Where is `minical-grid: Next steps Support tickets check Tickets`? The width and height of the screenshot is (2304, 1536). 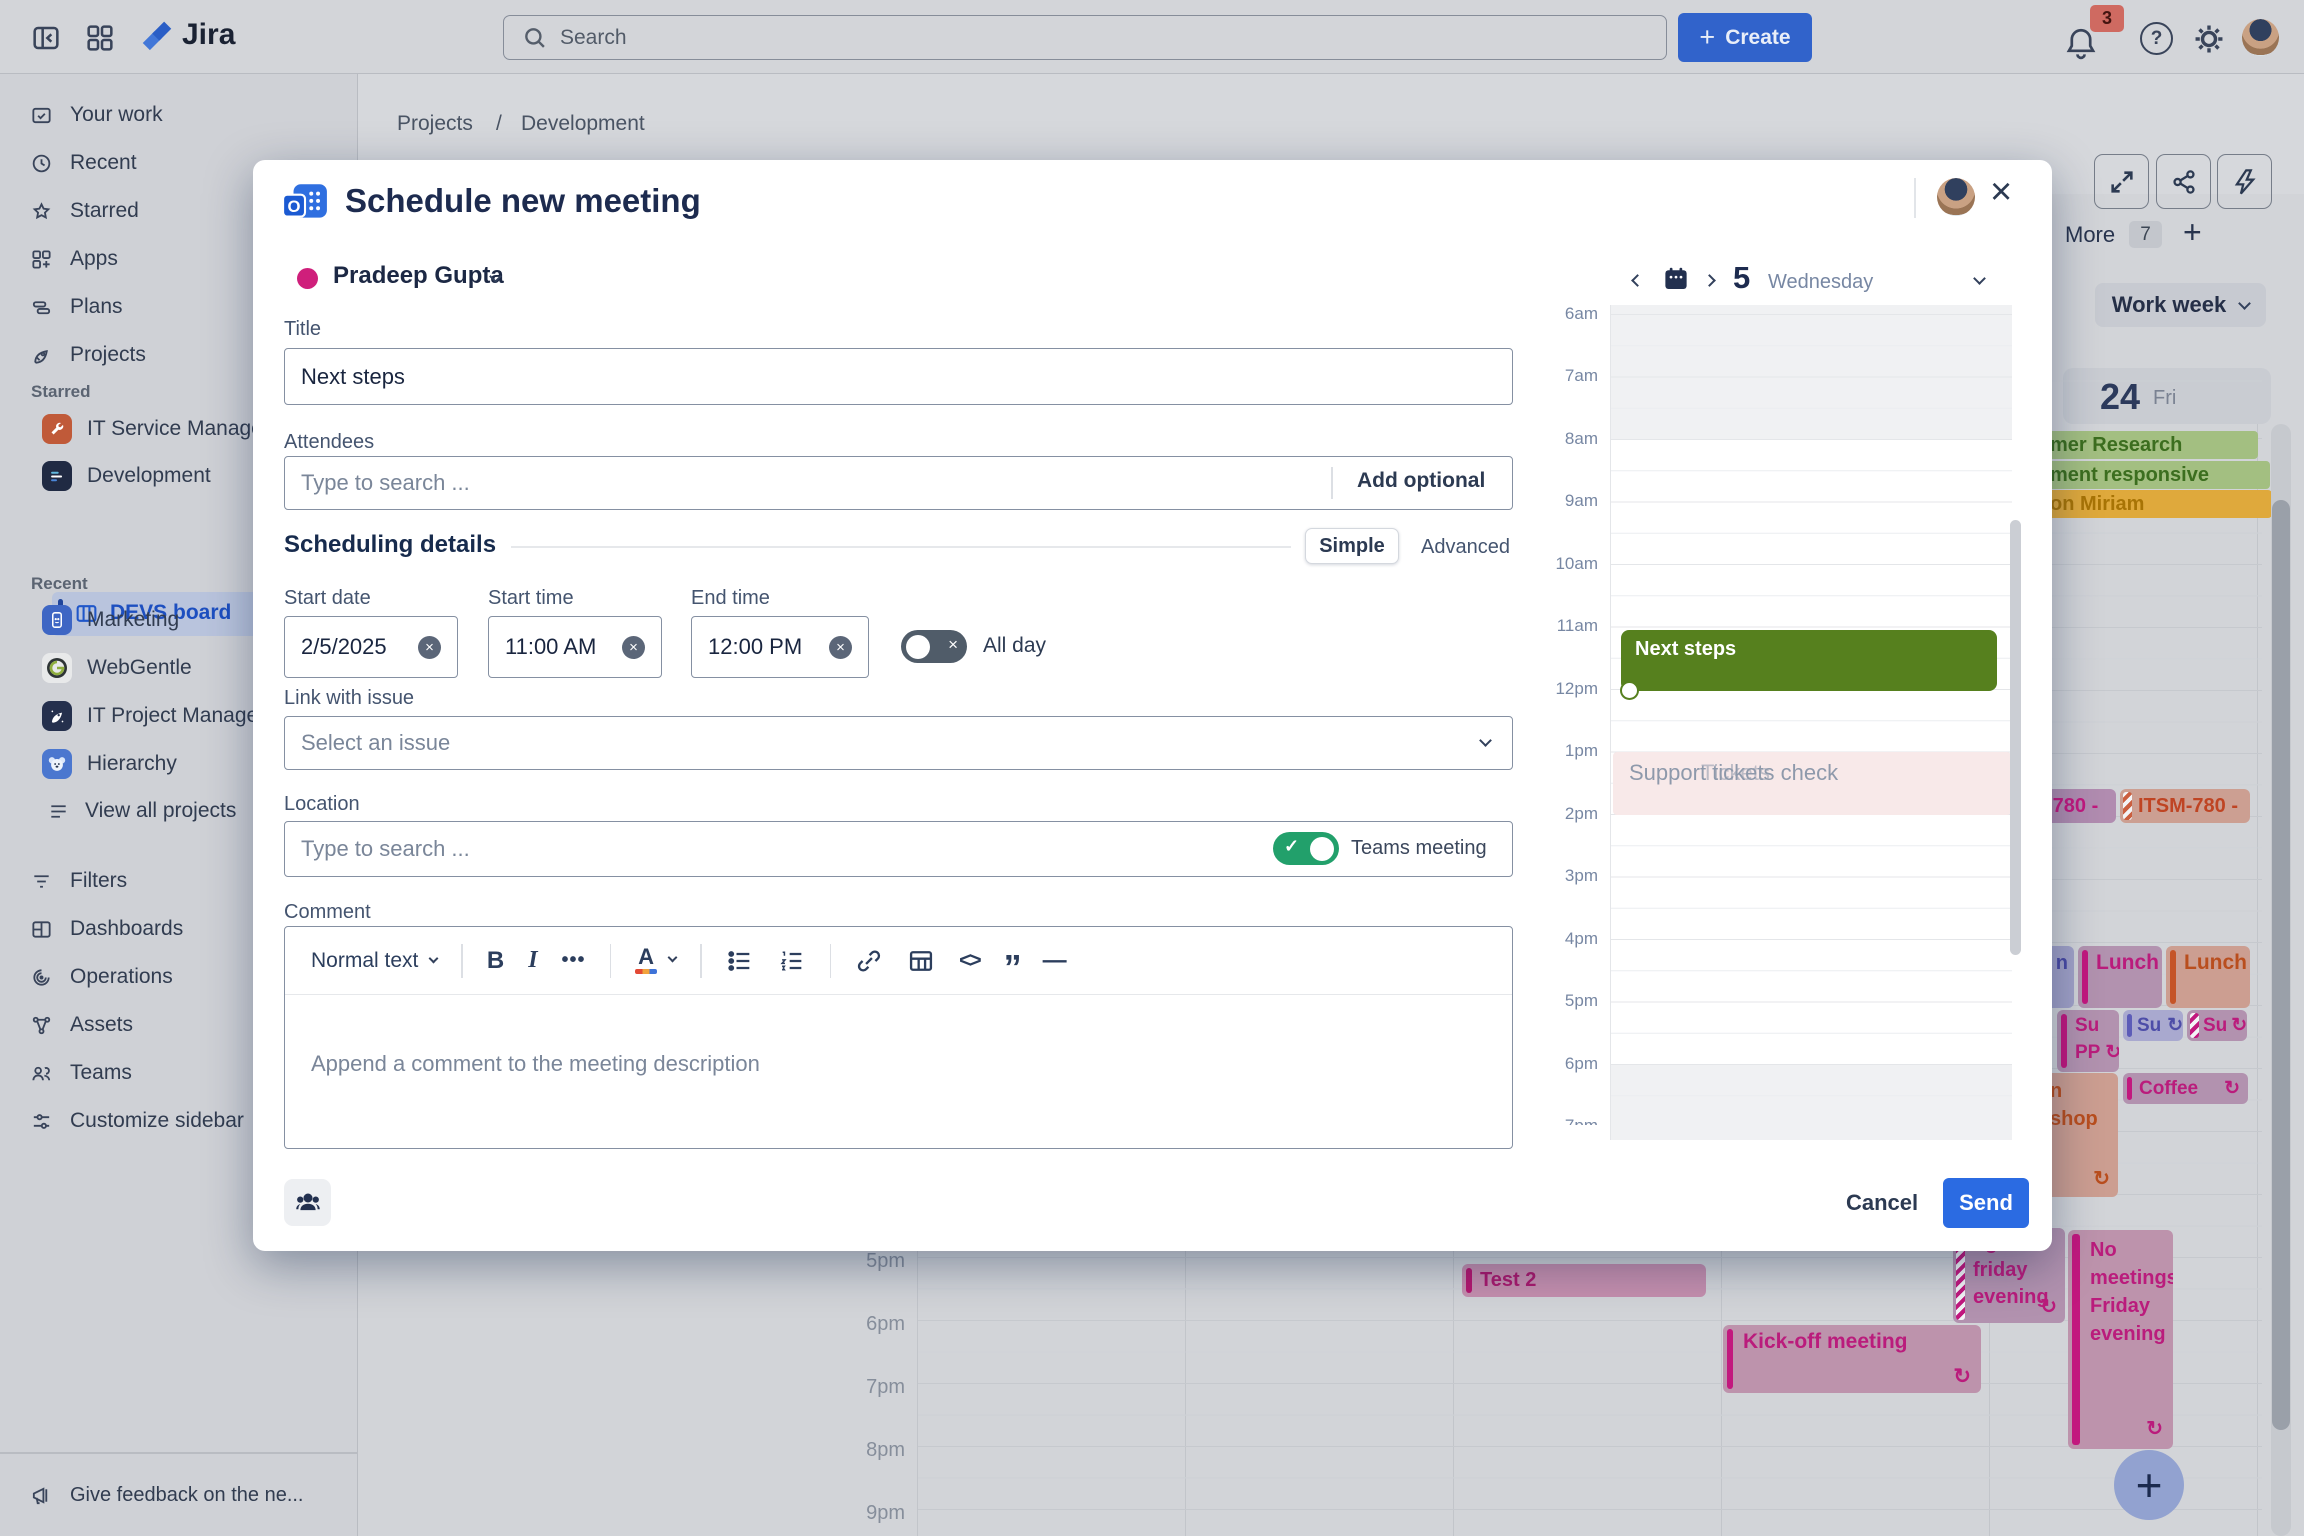 minical-grid: Next steps Support tickets check Tickets is located at coordinates (1811, 722).